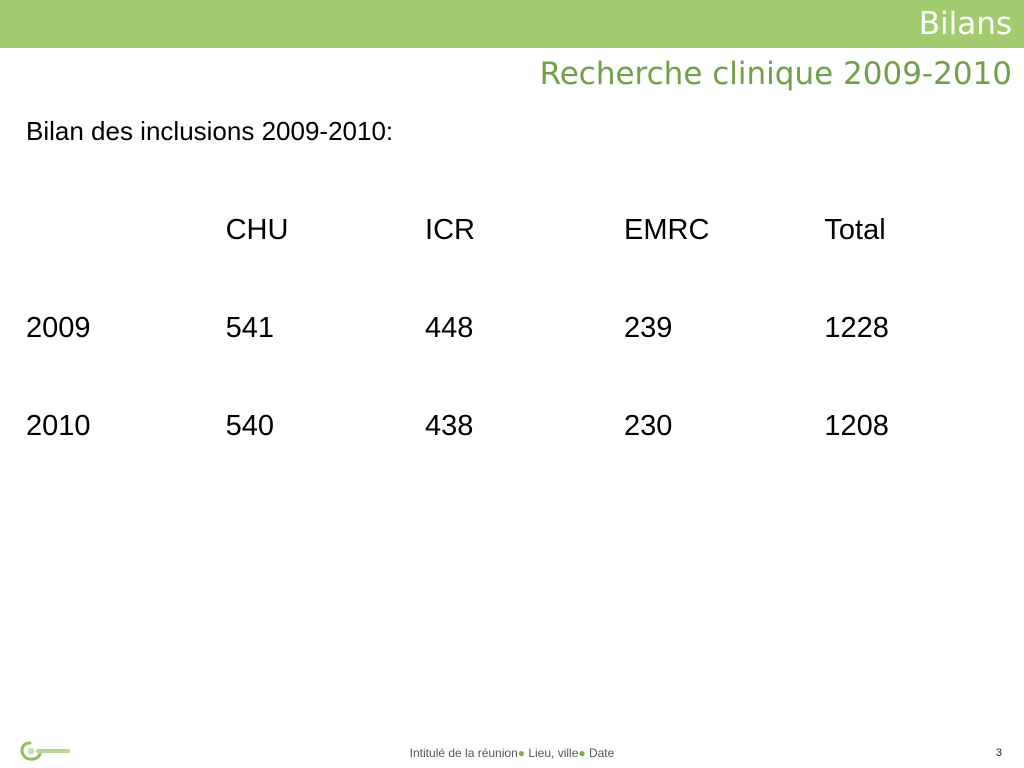  Describe the element at coordinates (512, 24) in the screenshot. I see `header-band: Bilans` at that location.